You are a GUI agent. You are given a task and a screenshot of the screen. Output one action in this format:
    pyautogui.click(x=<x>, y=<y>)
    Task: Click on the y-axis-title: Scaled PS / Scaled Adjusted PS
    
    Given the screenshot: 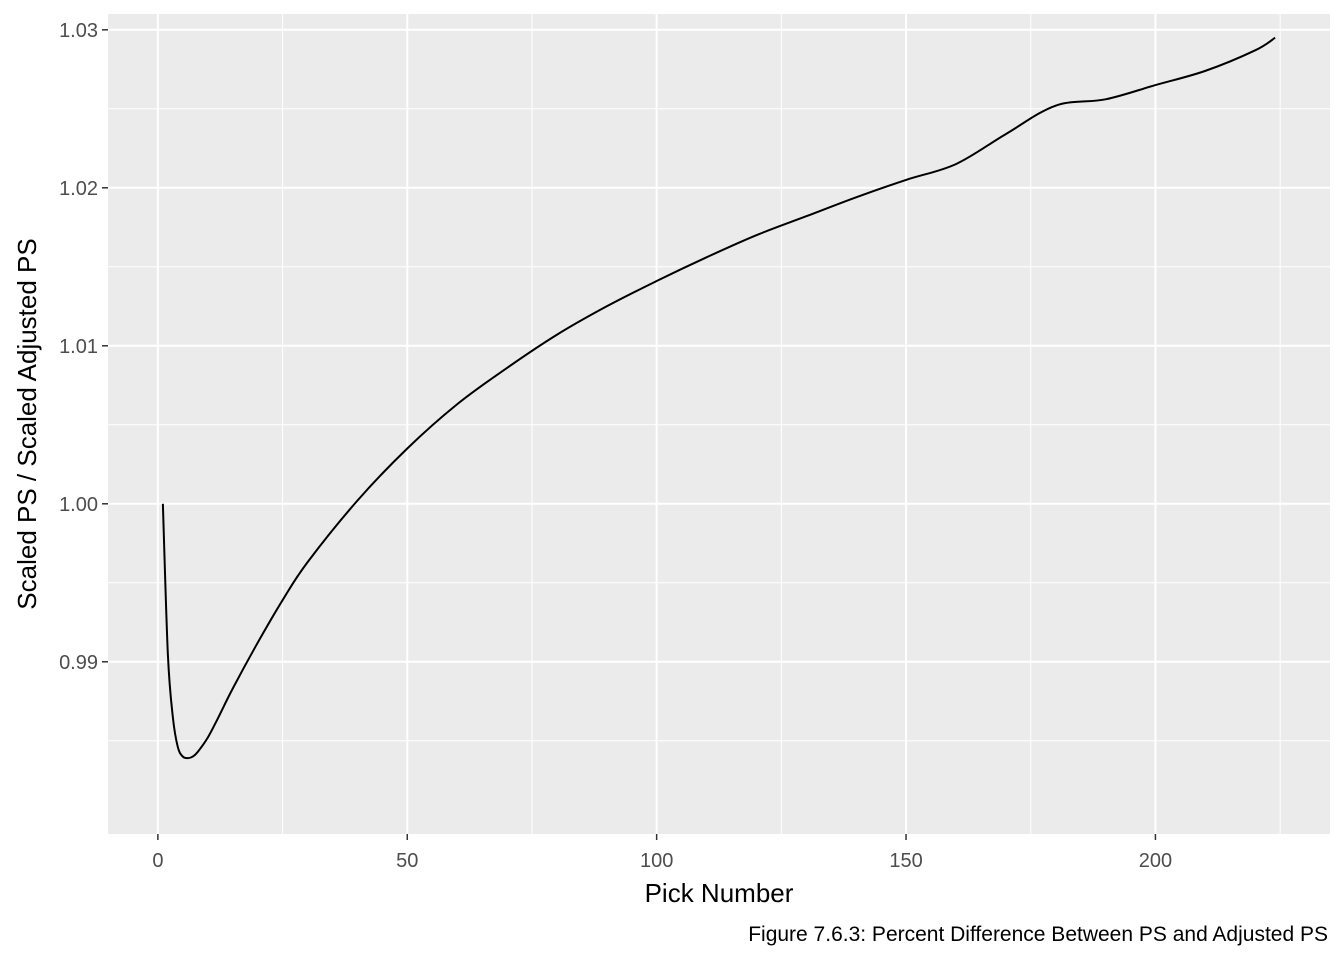 What is the action you would take?
    pyautogui.click(x=27, y=423)
    